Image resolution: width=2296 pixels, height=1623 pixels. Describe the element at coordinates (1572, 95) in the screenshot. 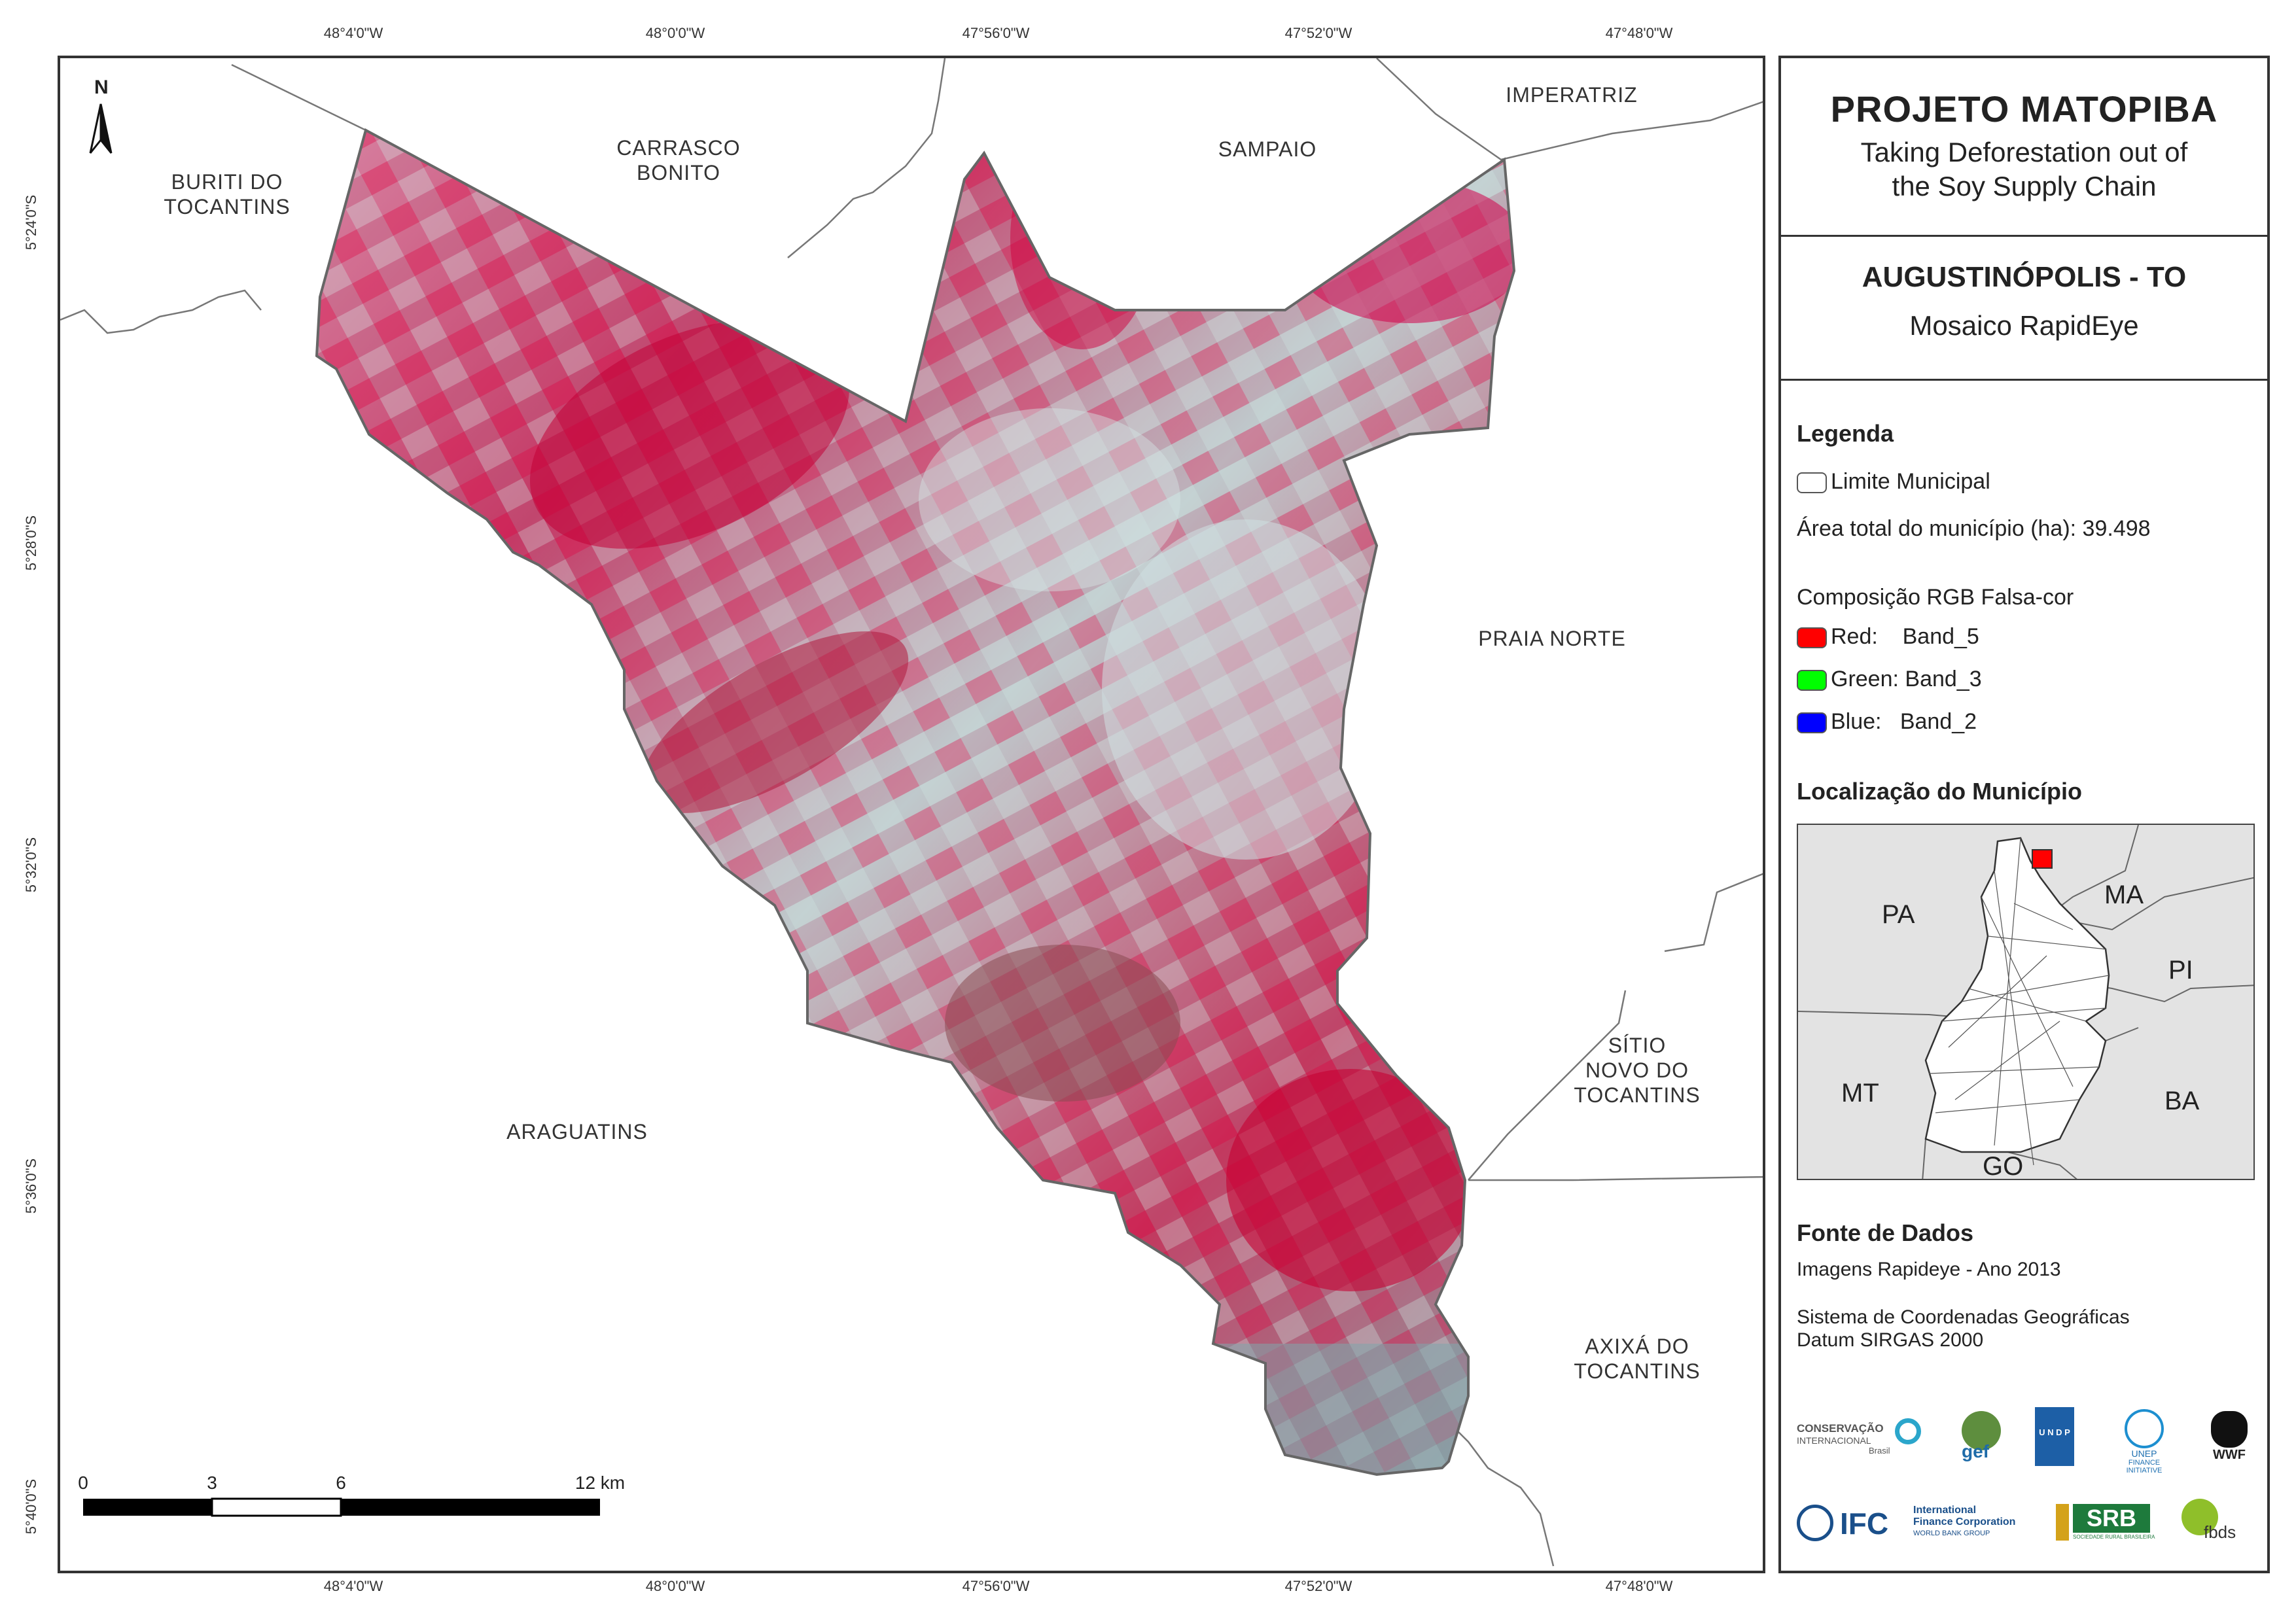

I see `place-imperatriz: IMPERATRIZ` at that location.